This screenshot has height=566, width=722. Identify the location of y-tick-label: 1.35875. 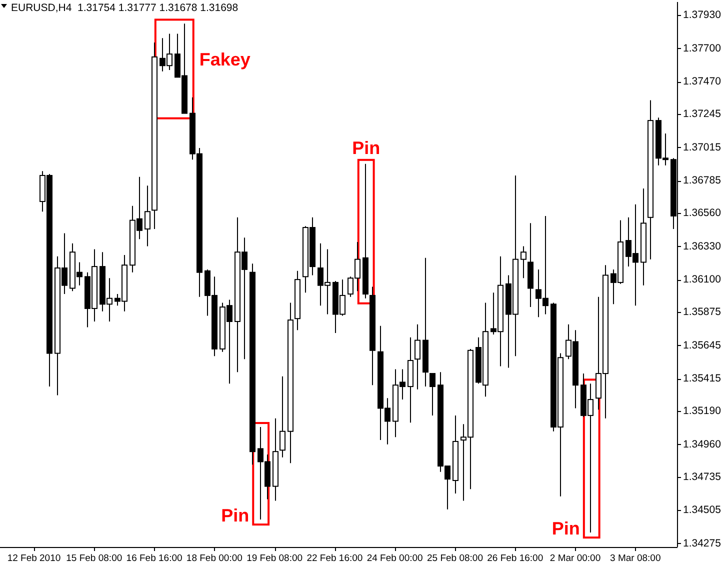
(702, 312).